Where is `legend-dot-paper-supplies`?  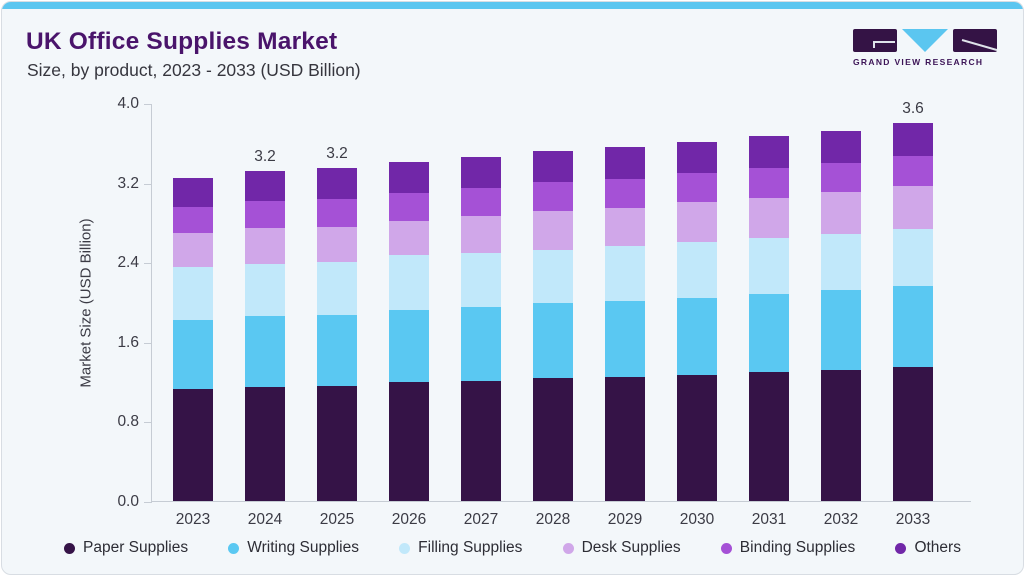
legend-dot-paper-supplies is located at coordinates (69, 548).